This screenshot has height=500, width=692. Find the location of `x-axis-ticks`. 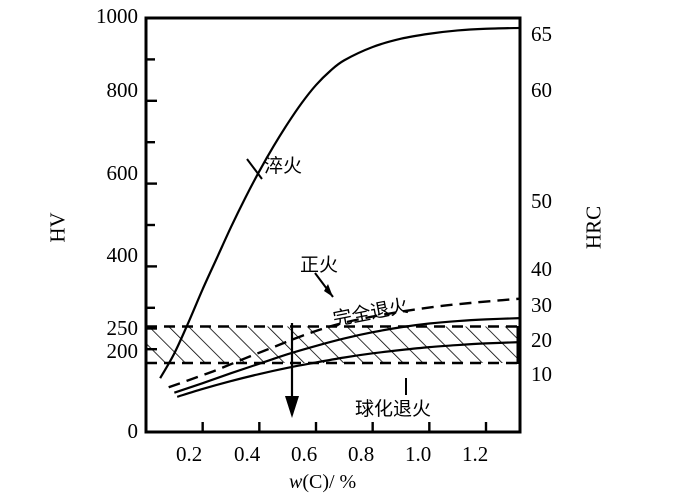

x-axis-ticks is located at coordinates (344, 427).